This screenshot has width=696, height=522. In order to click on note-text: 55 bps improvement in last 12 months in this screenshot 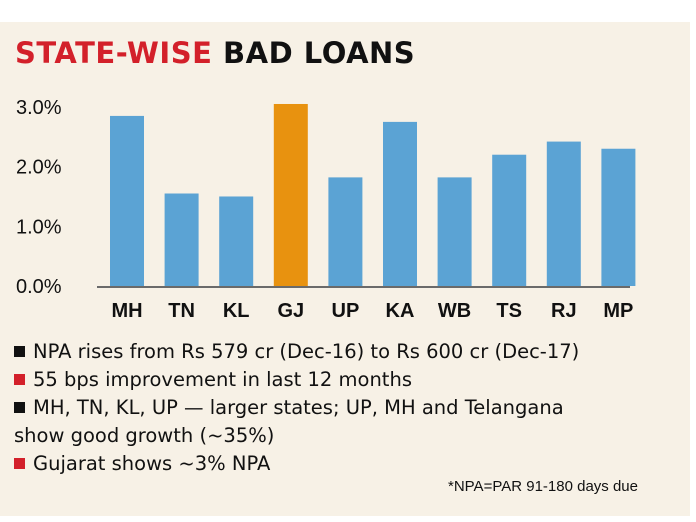, I will do `click(222, 379)`.